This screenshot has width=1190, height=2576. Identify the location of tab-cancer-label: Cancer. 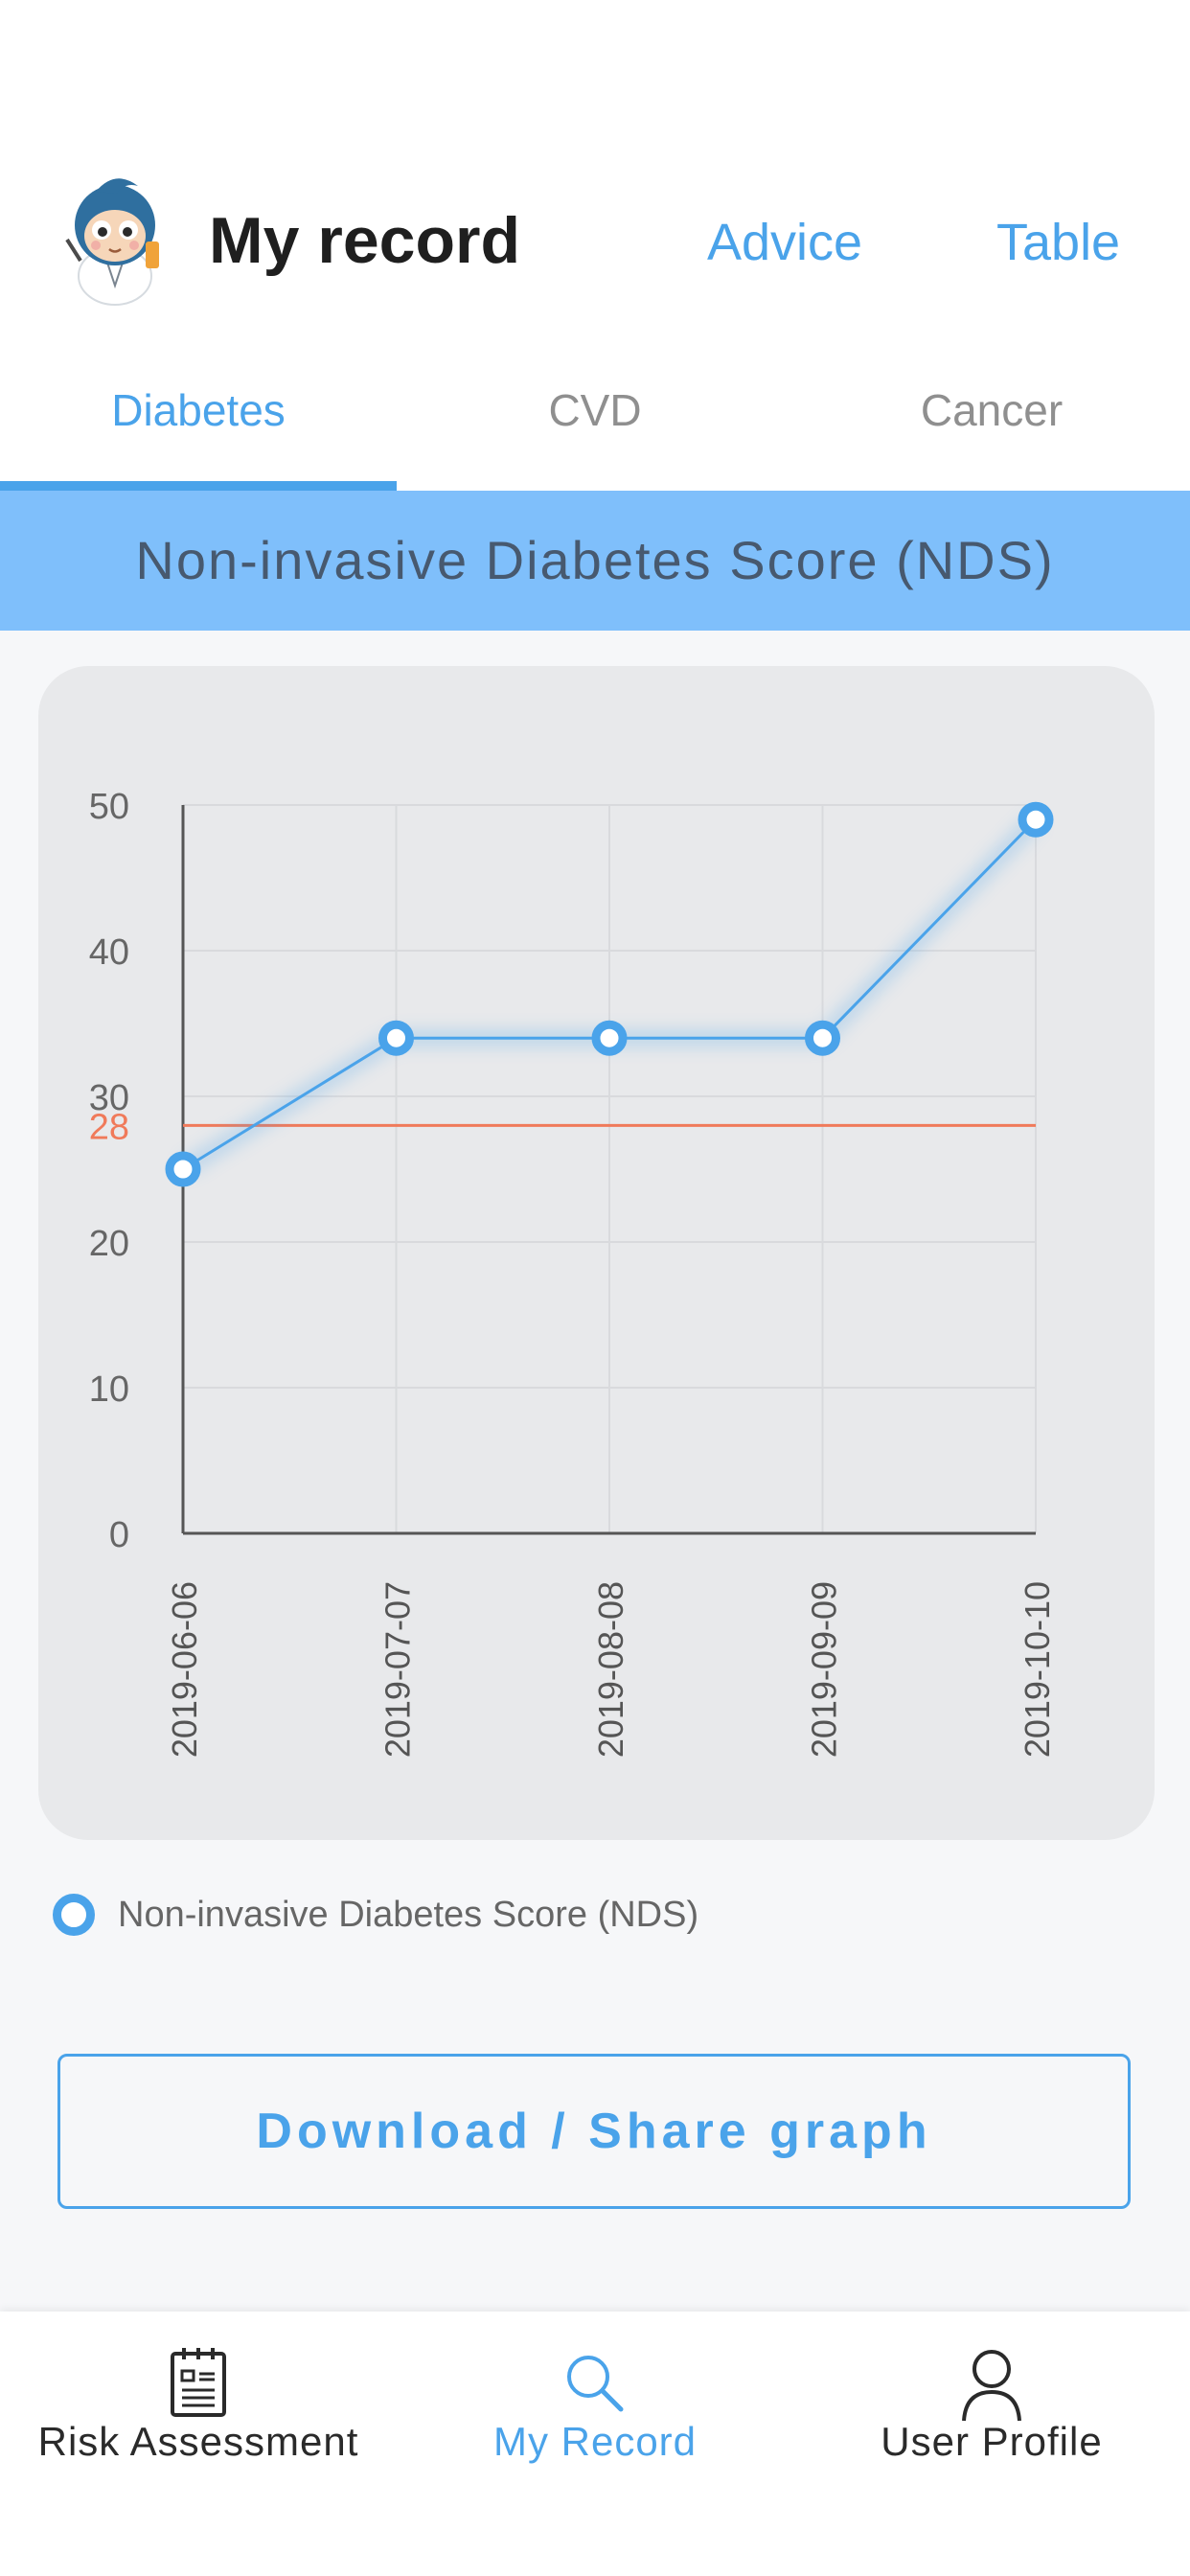
(992, 410).